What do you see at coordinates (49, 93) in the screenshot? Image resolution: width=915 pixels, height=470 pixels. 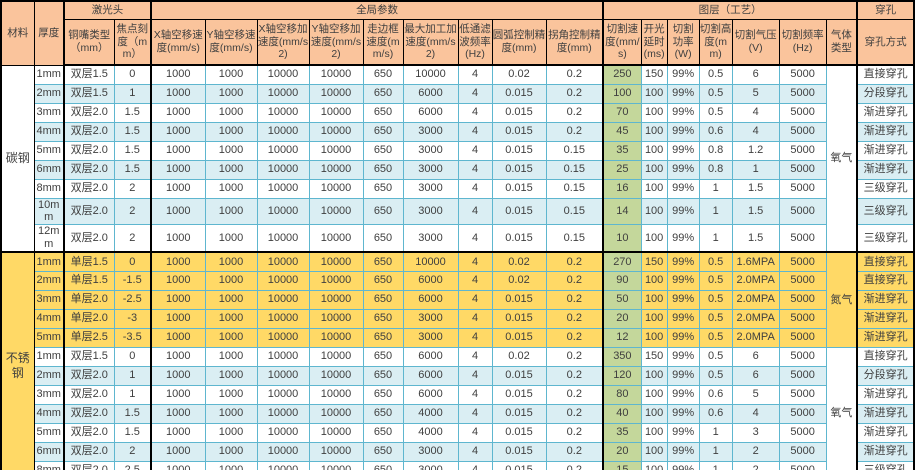 I see `cell-thickness: 2mm` at bounding box center [49, 93].